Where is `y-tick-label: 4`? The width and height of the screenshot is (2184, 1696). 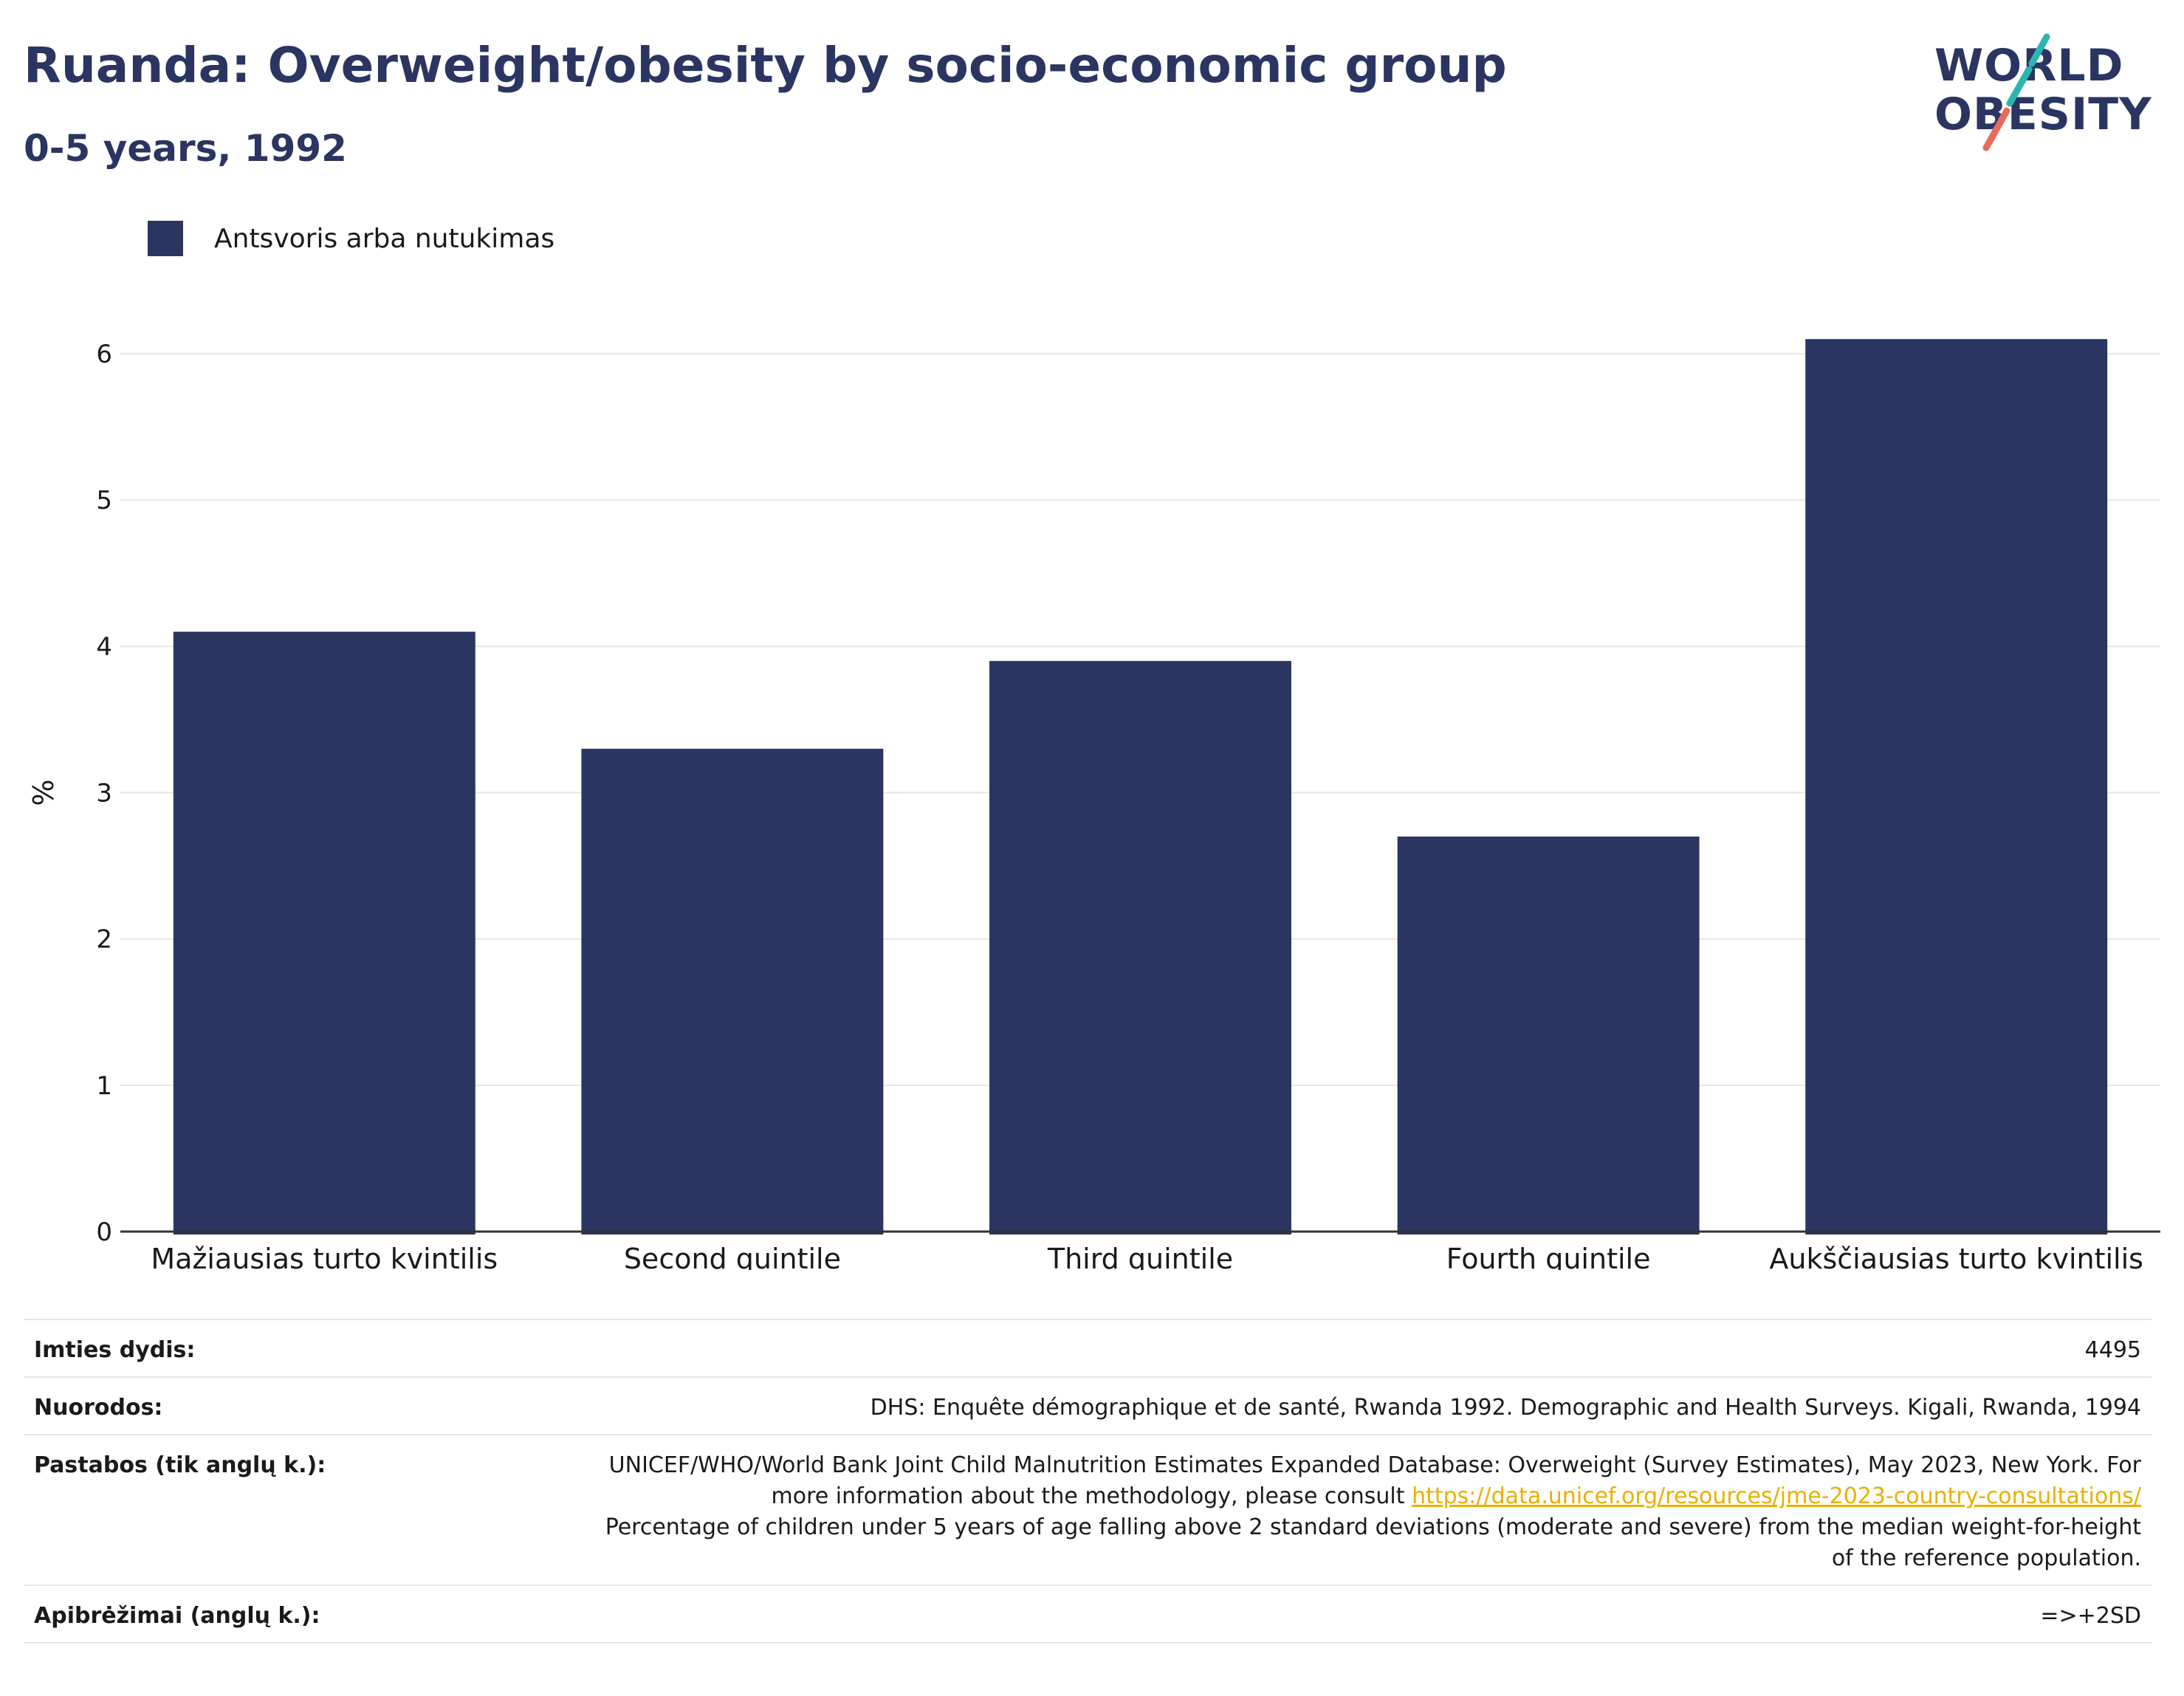 y-tick-label: 4 is located at coordinates (104, 647).